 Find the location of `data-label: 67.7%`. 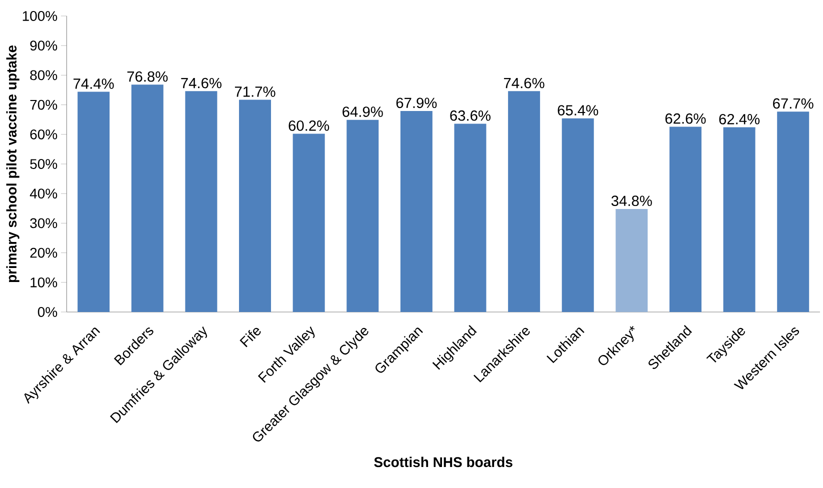

data-label: 67.7% is located at coordinates (793, 103).